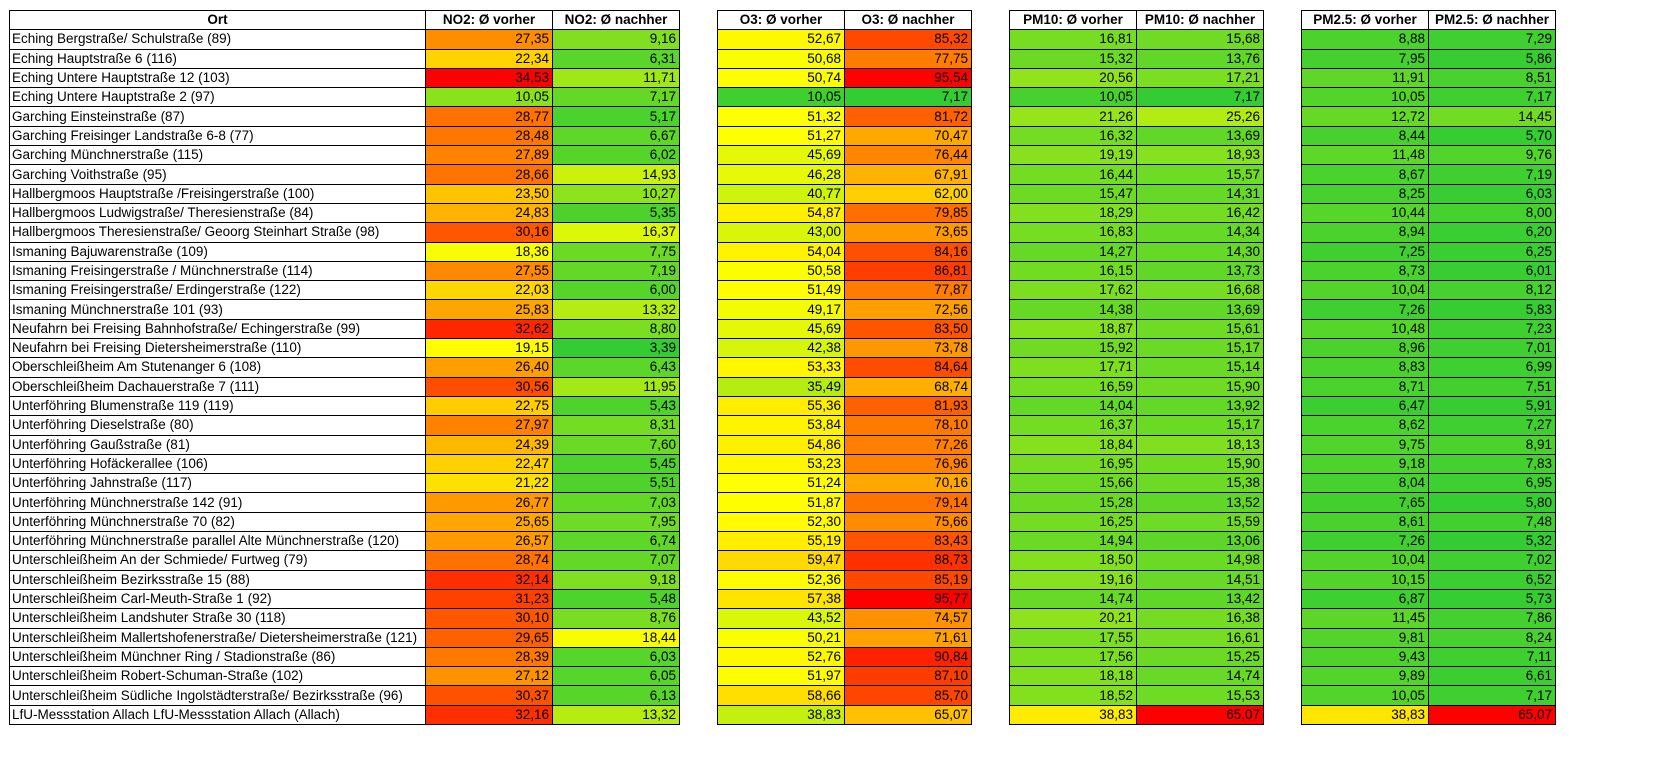  What do you see at coordinates (1136, 406) in the screenshot?
I see `table-row: 14,04 13,92` at bounding box center [1136, 406].